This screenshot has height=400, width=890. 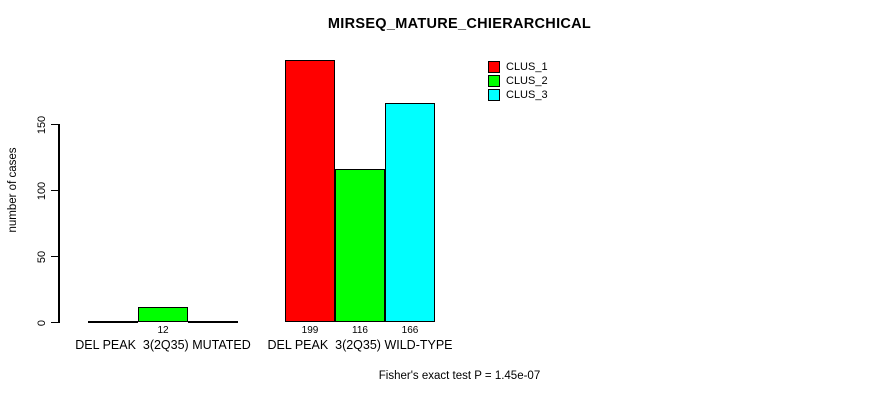 What do you see at coordinates (42, 124) in the screenshot?
I see `y-axis-tick-label: 150` at bounding box center [42, 124].